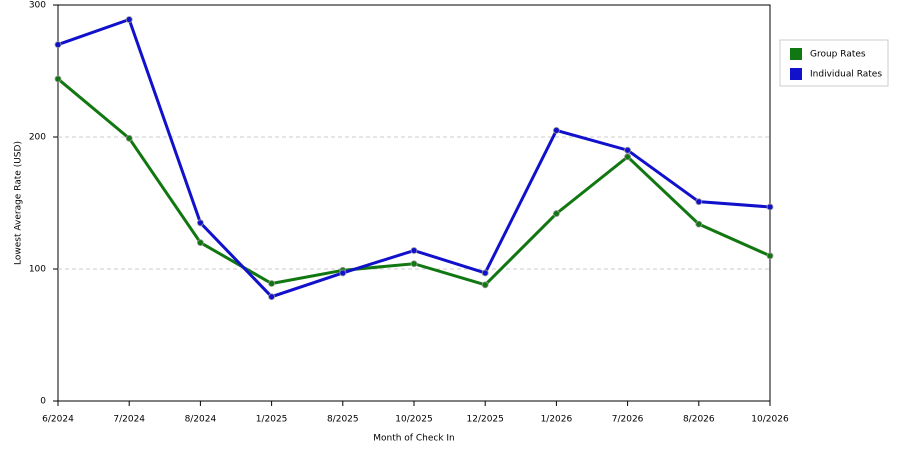 This screenshot has width=900, height=450. Describe the element at coordinates (770, 420) in the screenshot. I see `x-tick-label: 10/2026` at that location.